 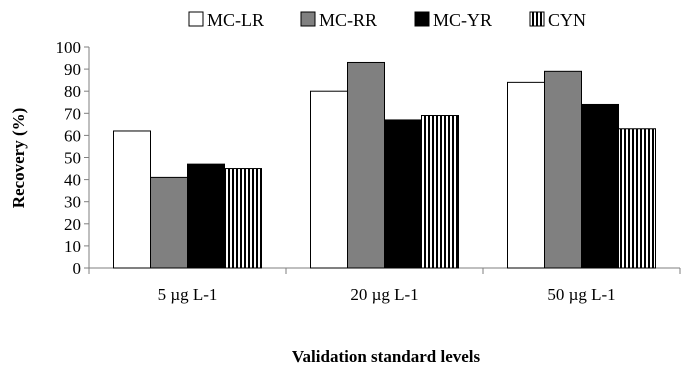 I want to click on x-tick-label-50-g-l-1: 50 µg L-1, so click(x=581, y=294).